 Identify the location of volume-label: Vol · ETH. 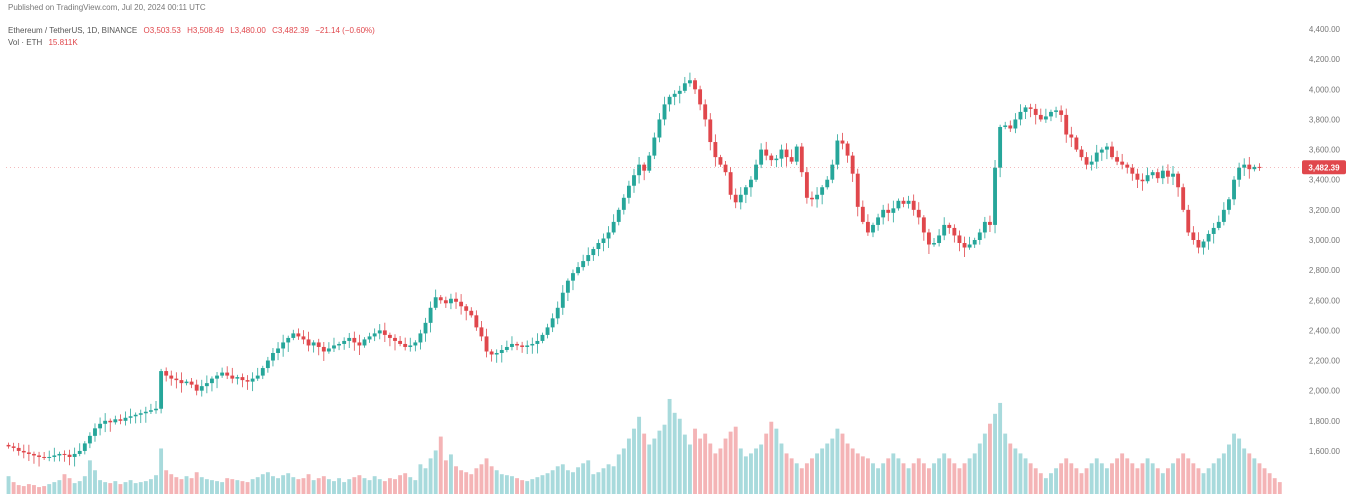
(25, 42).